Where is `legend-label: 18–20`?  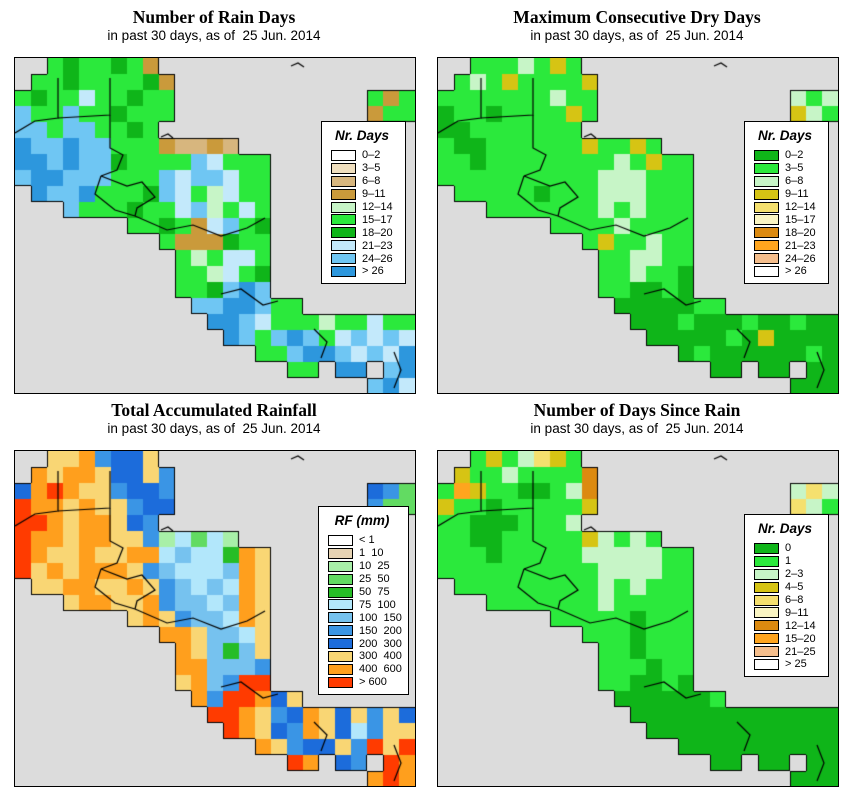
legend-label: 18–20 is located at coordinates (800, 232).